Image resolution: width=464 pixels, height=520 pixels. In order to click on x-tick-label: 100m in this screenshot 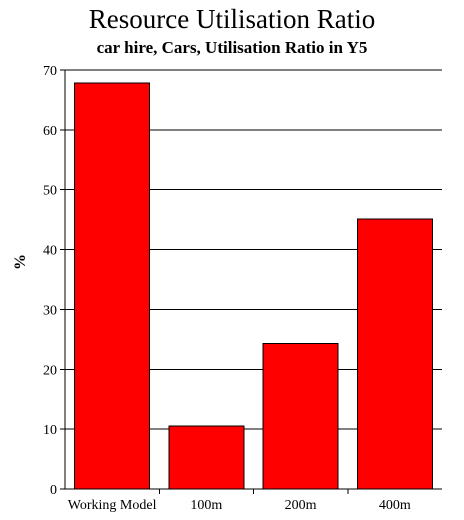, I will do `click(206, 505)`.